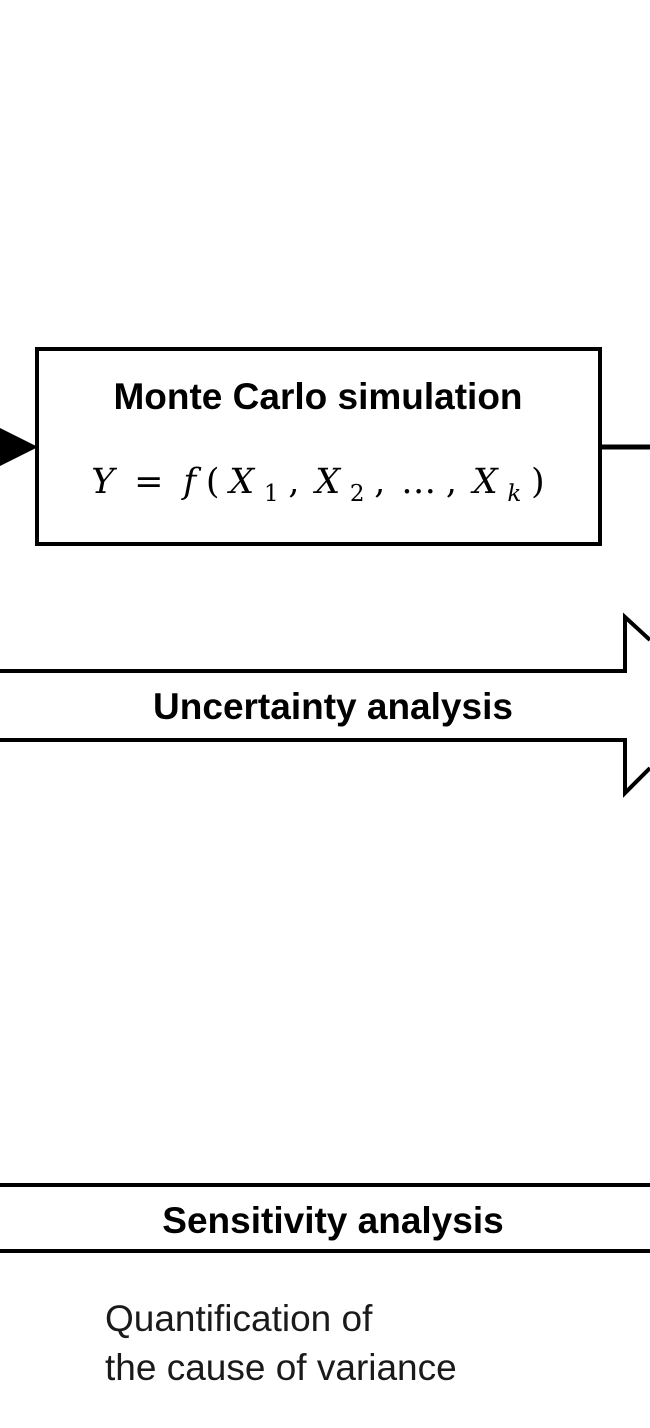  I want to click on formula-equals: =, so click(148, 482).